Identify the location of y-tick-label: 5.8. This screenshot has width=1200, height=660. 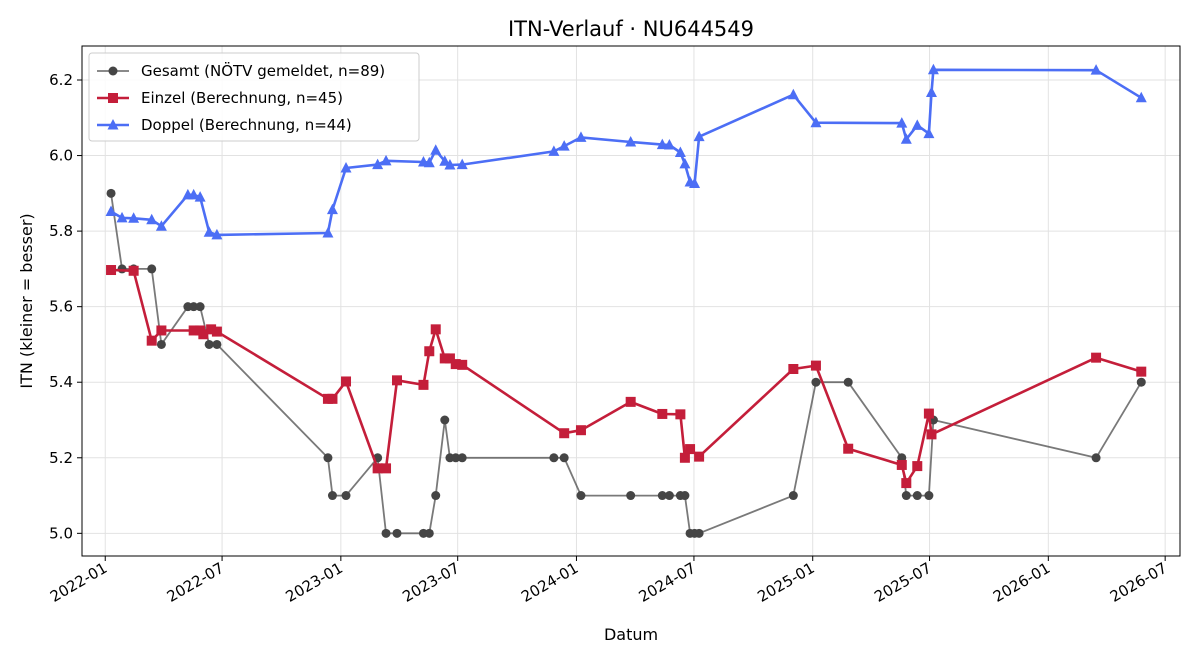
(61, 231).